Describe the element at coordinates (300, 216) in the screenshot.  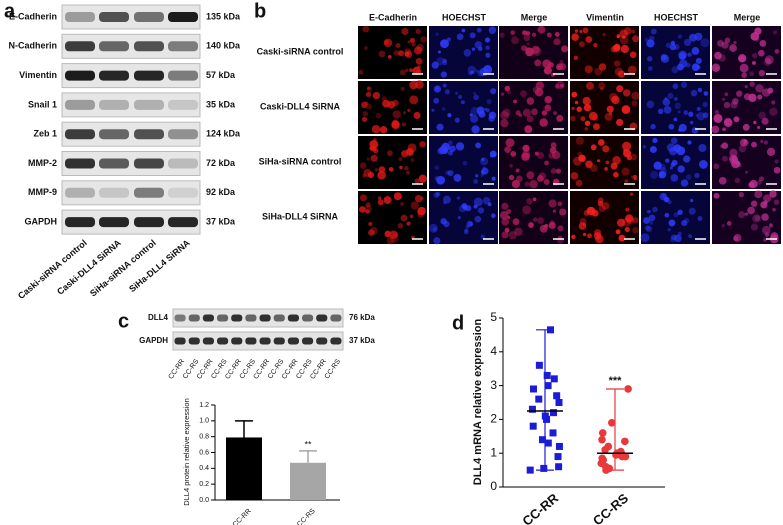
I see `row-label: SiHa-DLL4 SiRNA` at that location.